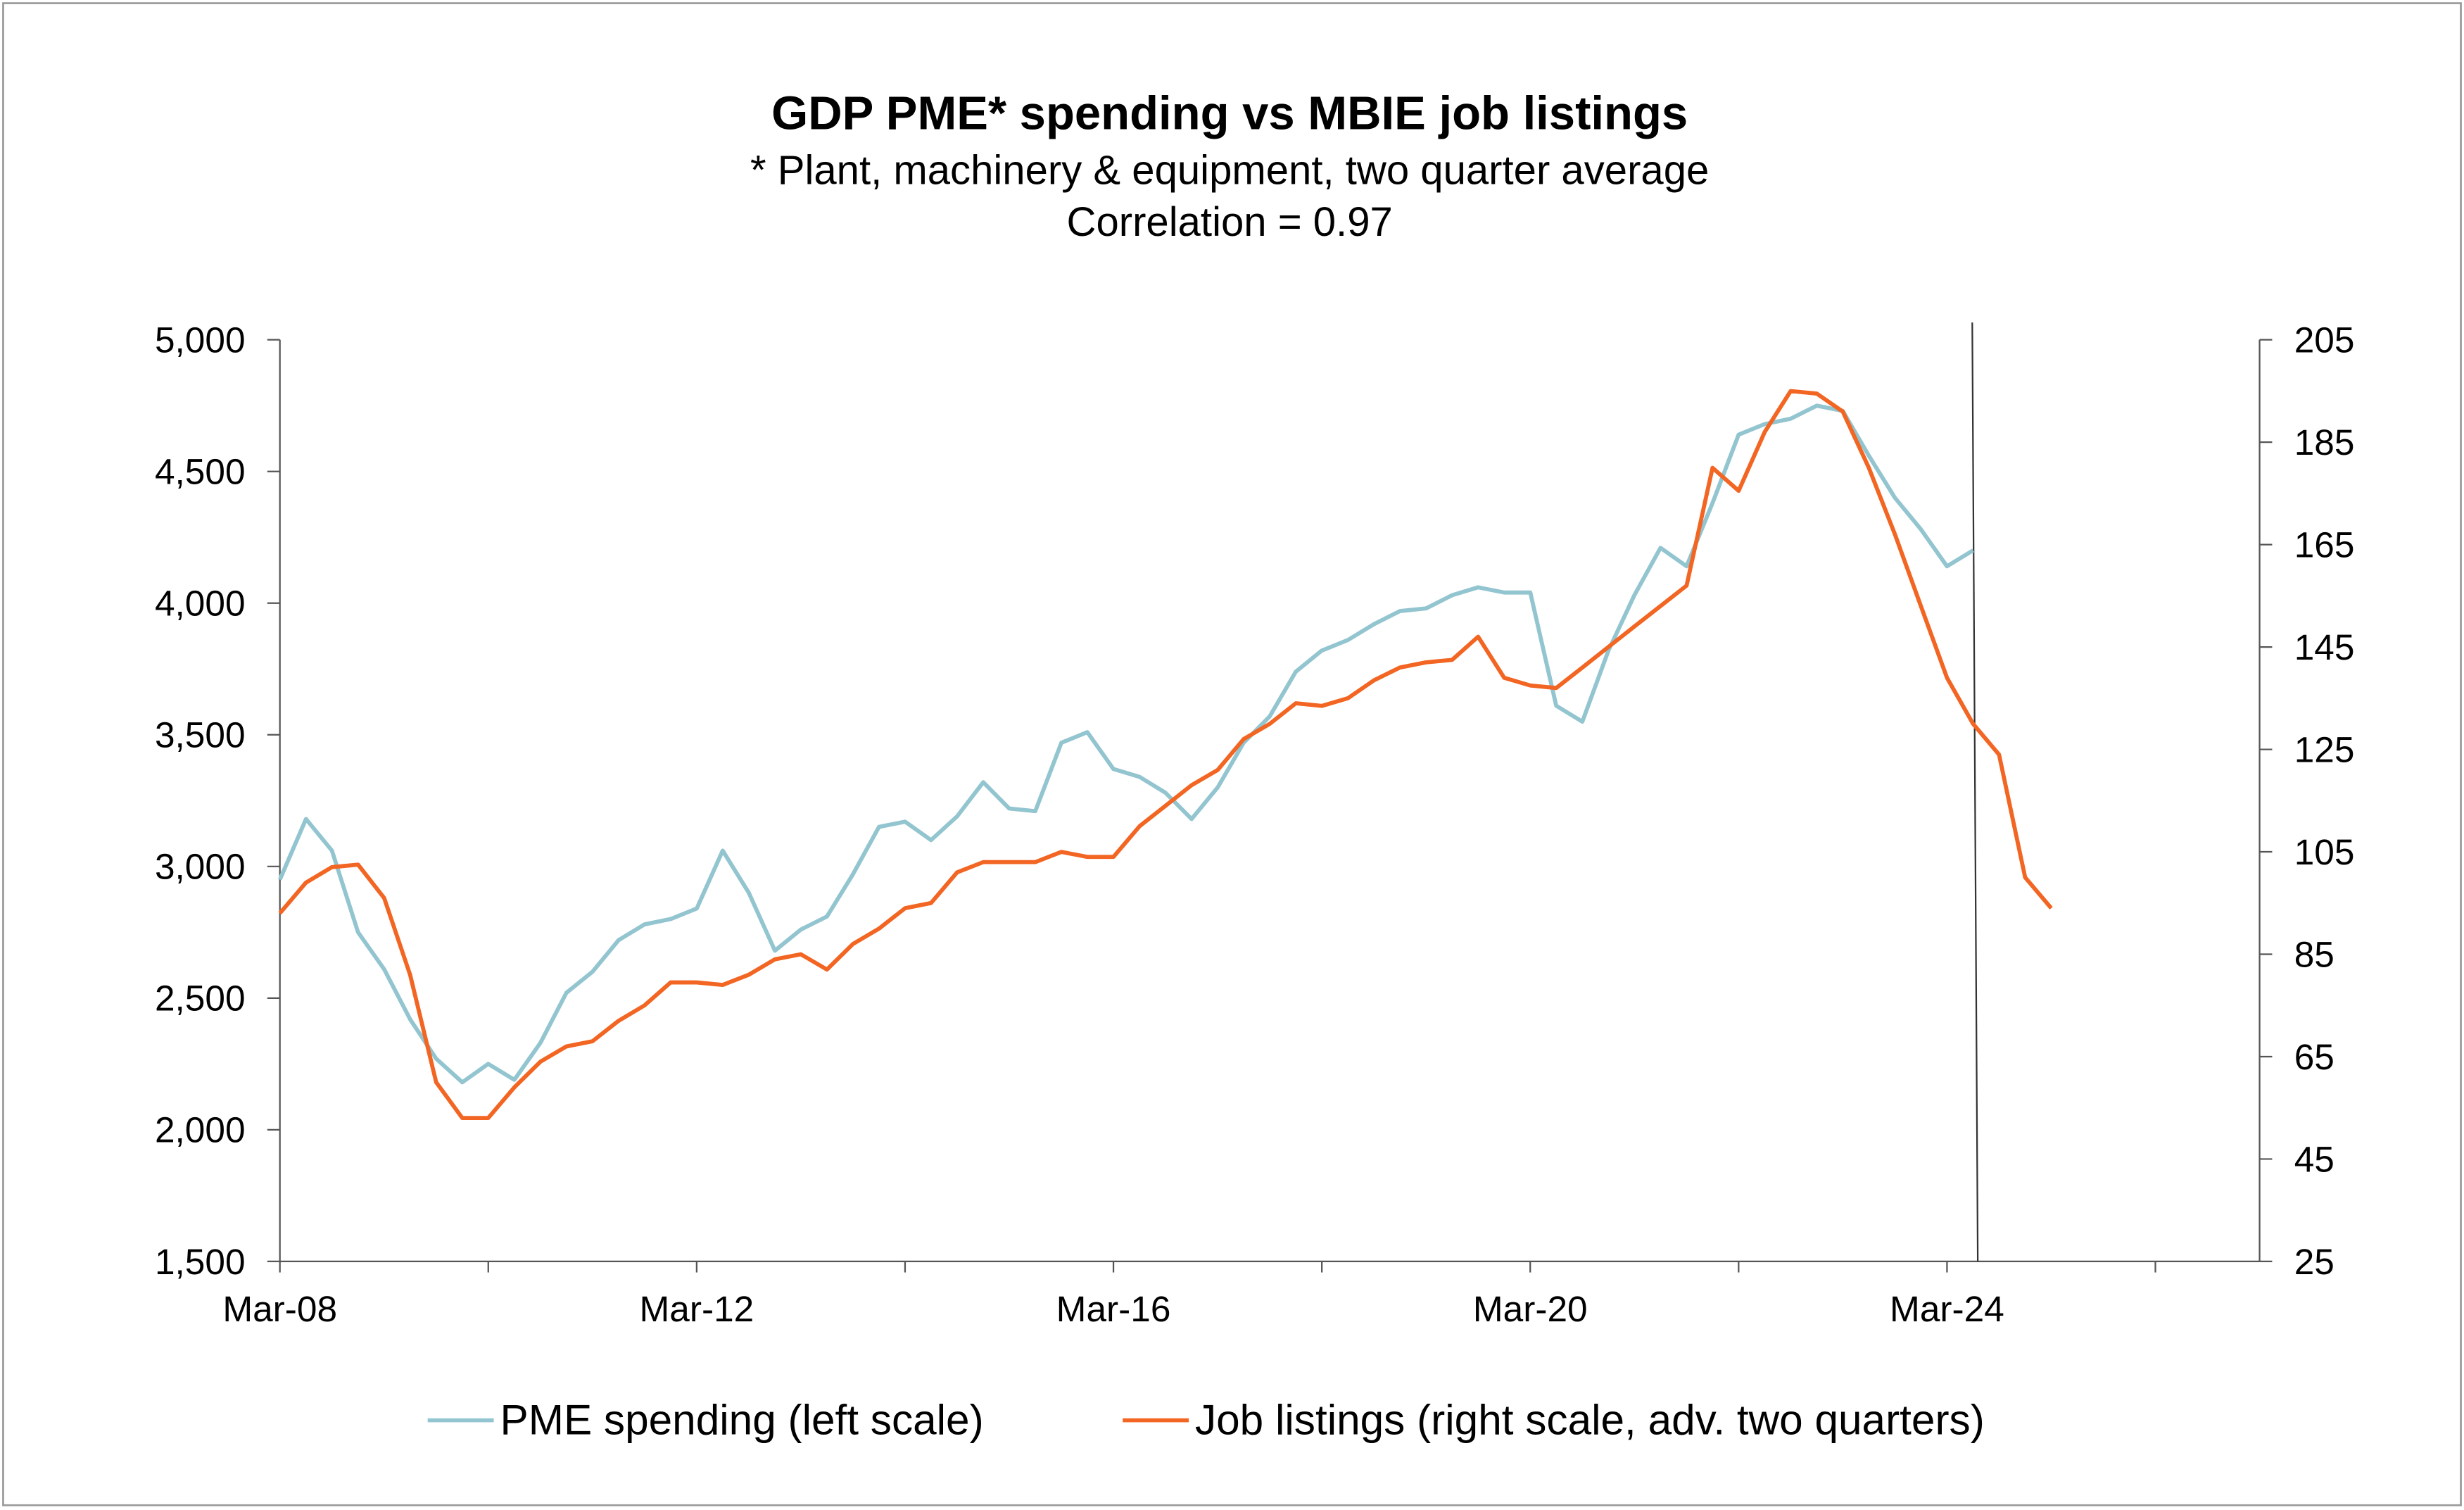  Describe the element at coordinates (279, 1308) in the screenshot. I see `x-tick-label: Mar-08` at that location.